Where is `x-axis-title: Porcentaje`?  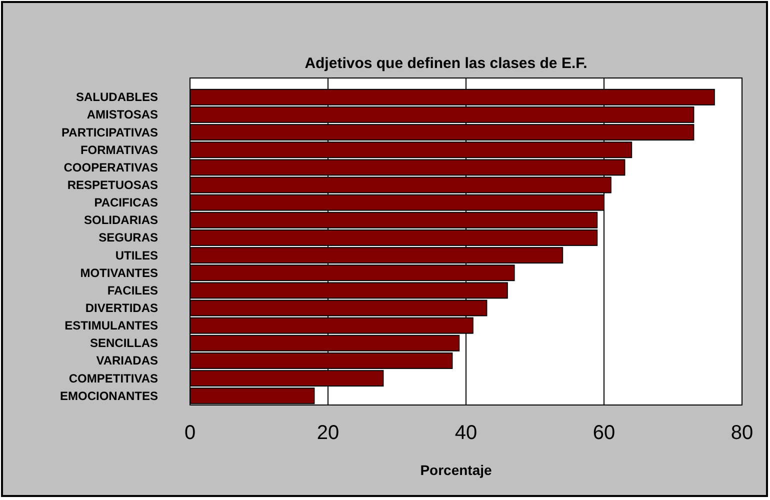
x-axis-title: Porcentaje is located at coordinates (456, 470).